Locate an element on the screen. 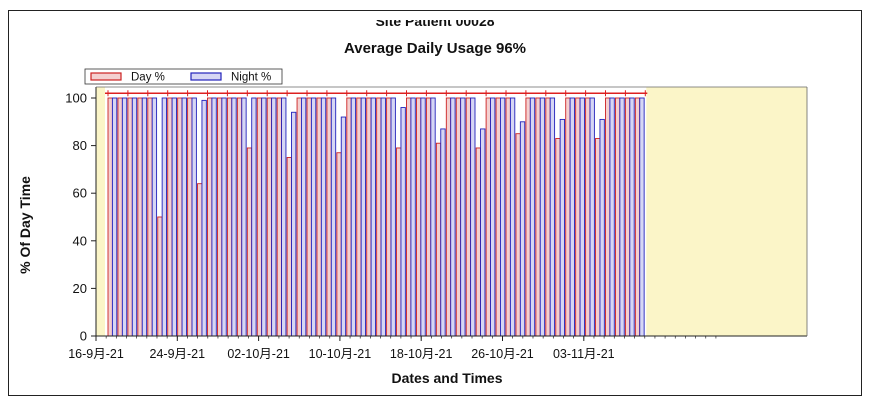 The height and width of the screenshot is (404, 872). x-tick-label: 02-10月-21 is located at coordinates (258, 354).